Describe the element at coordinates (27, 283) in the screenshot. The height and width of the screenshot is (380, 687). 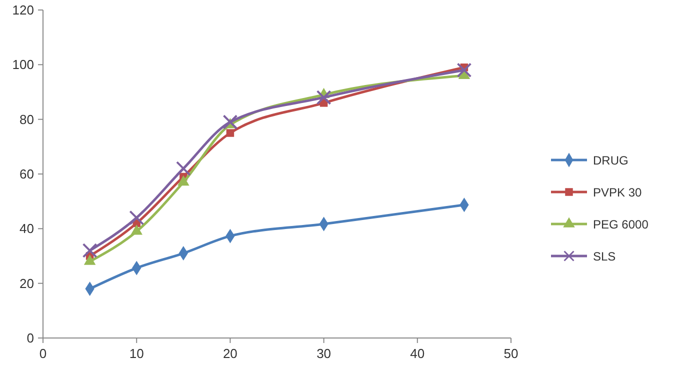
I see `y-tick-label: 20` at that location.